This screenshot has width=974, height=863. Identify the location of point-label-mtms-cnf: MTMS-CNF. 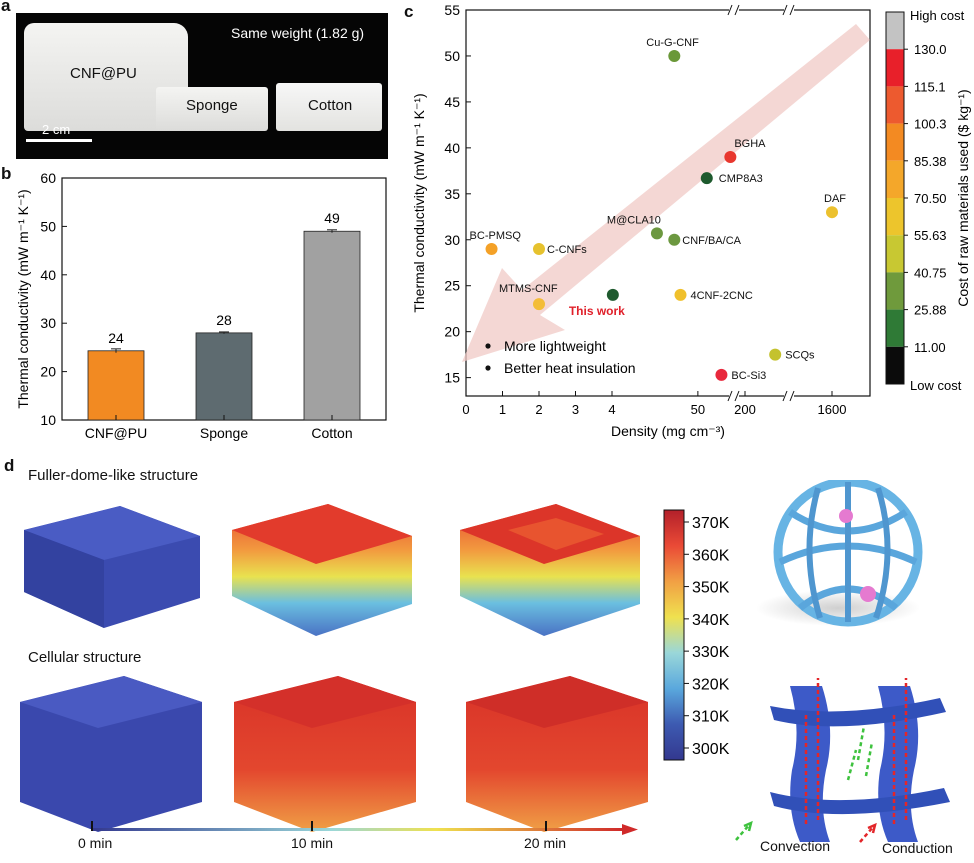
(528, 289).